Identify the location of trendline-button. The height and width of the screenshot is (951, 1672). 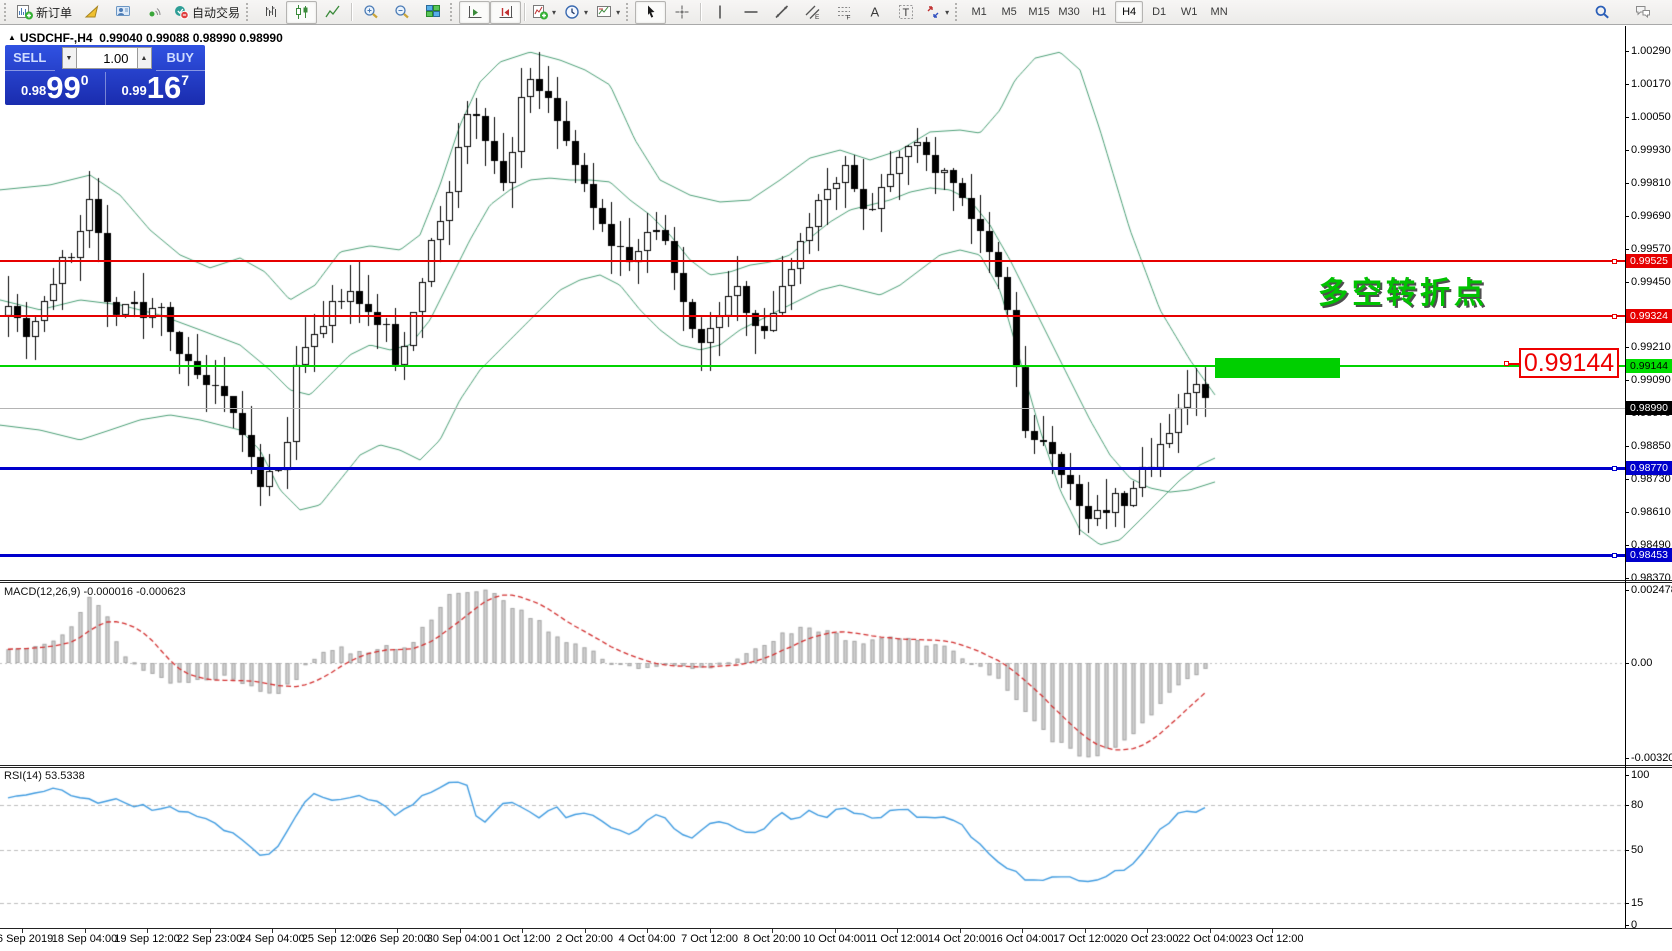
(781, 12).